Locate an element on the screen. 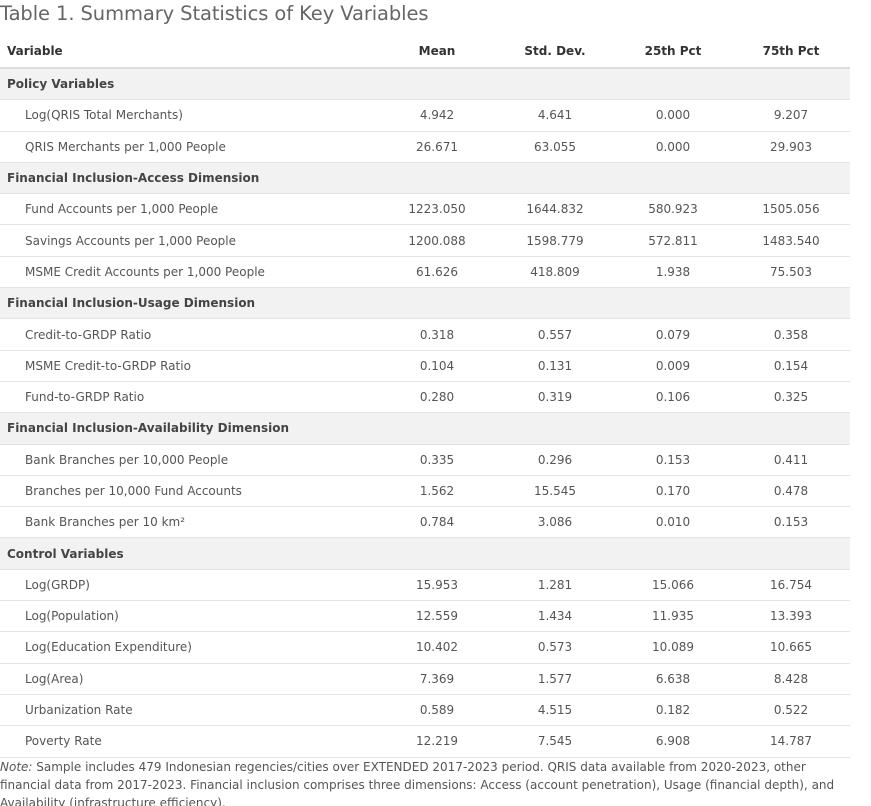  section-title: Policy Variables is located at coordinates (425, 84).